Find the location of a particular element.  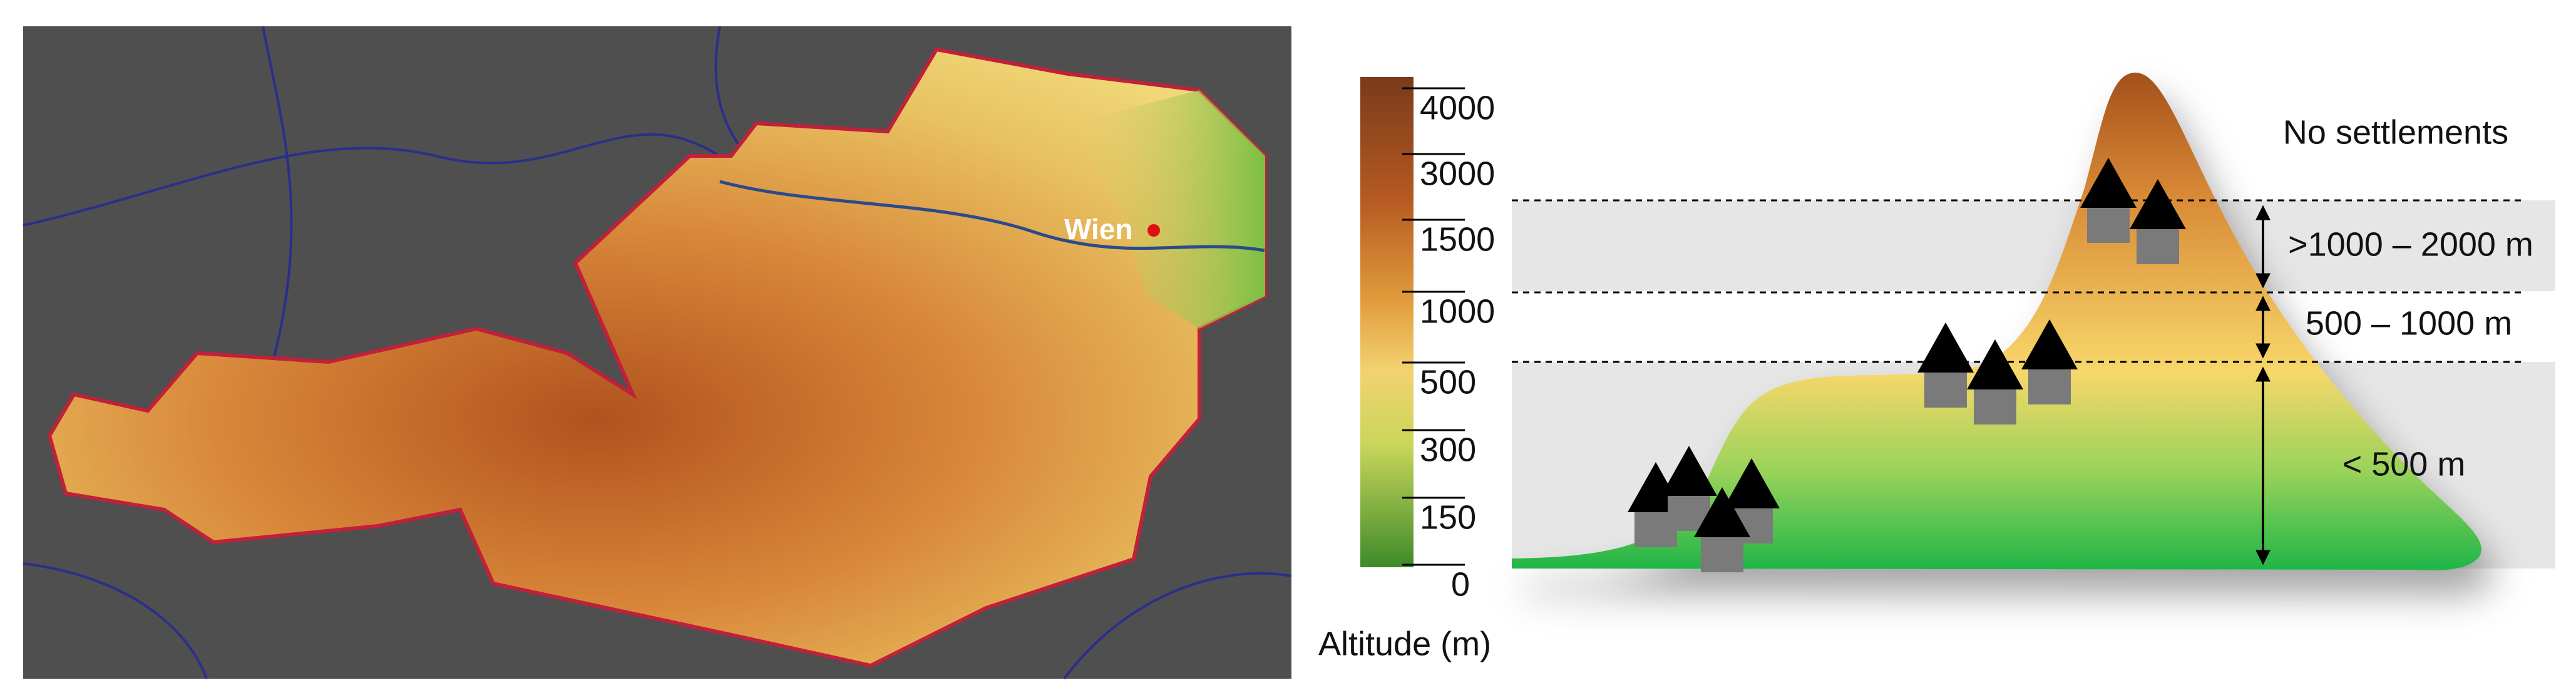

legend-ticks is located at coordinates (1433, 326).